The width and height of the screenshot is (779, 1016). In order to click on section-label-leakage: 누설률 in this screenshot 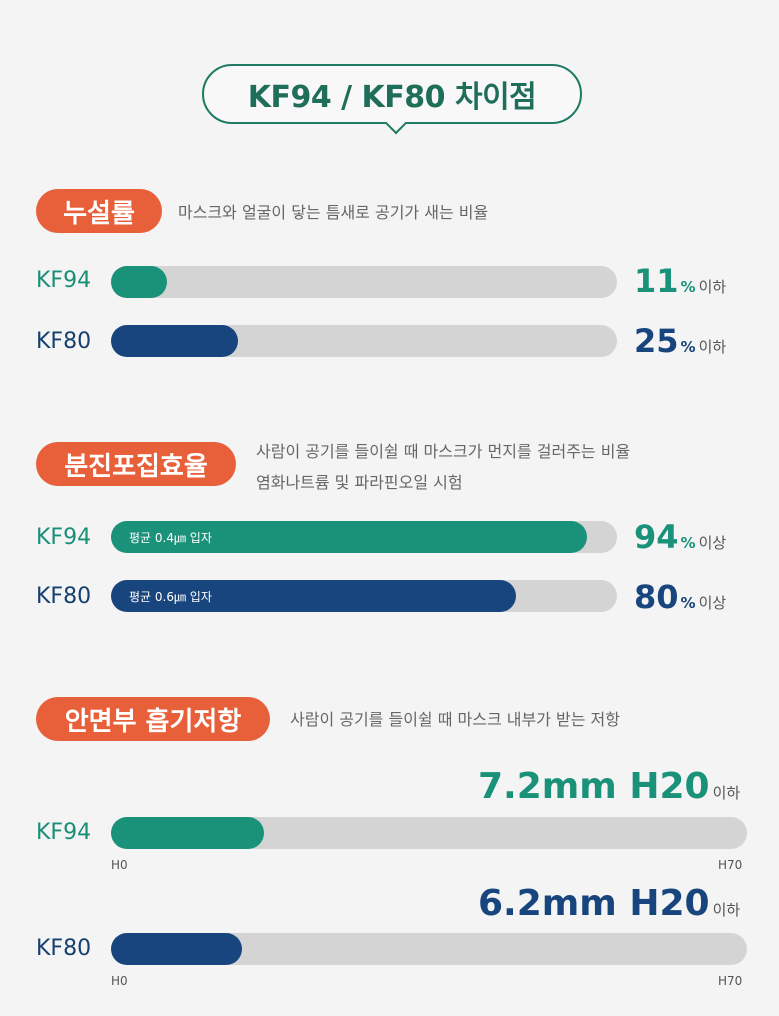, I will do `click(99, 211)`.